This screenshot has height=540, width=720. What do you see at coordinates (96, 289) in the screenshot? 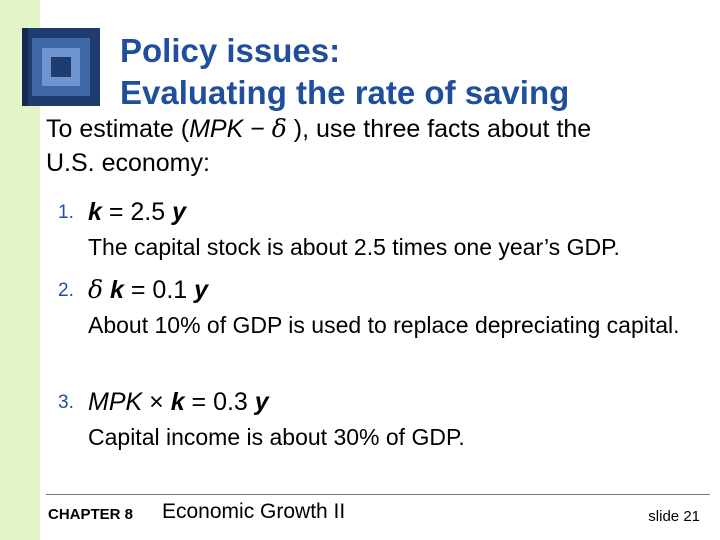
I see `formula-delta: δ` at bounding box center [96, 289].